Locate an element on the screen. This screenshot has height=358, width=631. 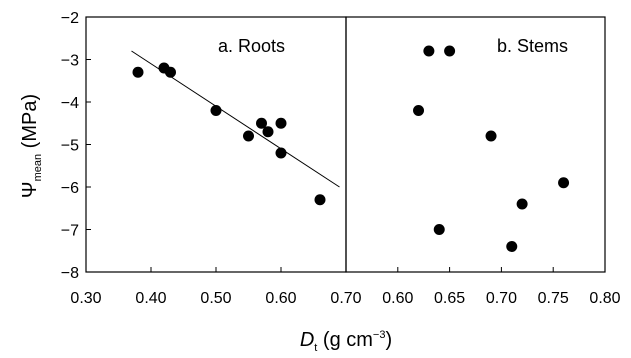
y-tick-label: −6 is located at coordinates (70, 188).